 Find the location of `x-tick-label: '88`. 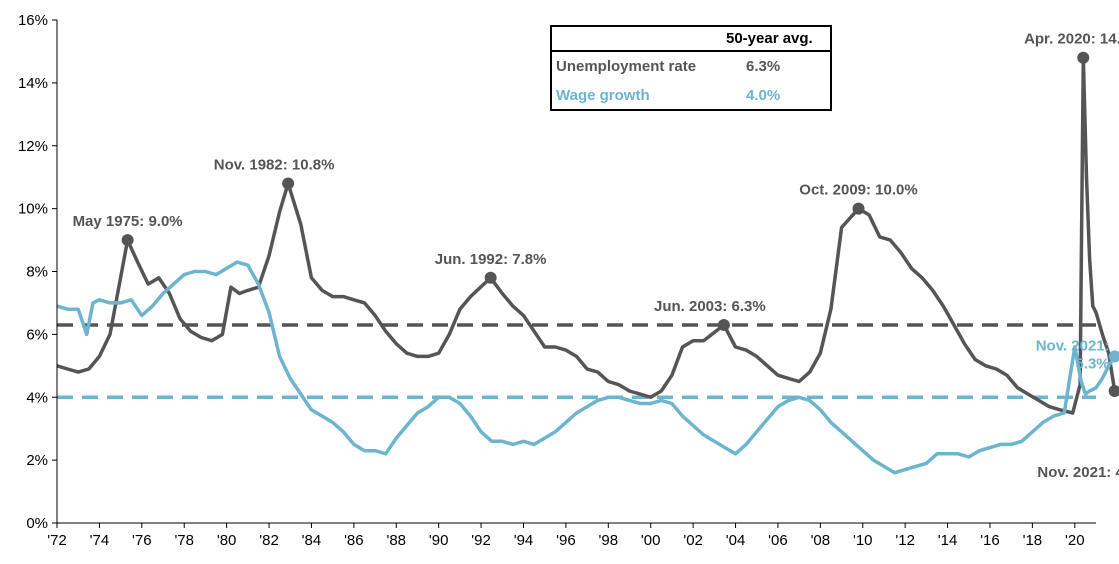

x-tick-label: '88 is located at coordinates (396, 540).